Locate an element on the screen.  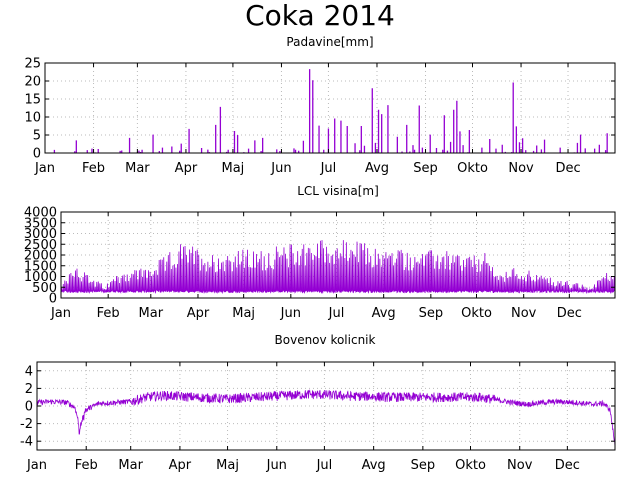
bowen-ratio-chart-title: Bovenov kolicnik is located at coordinates (325, 340).